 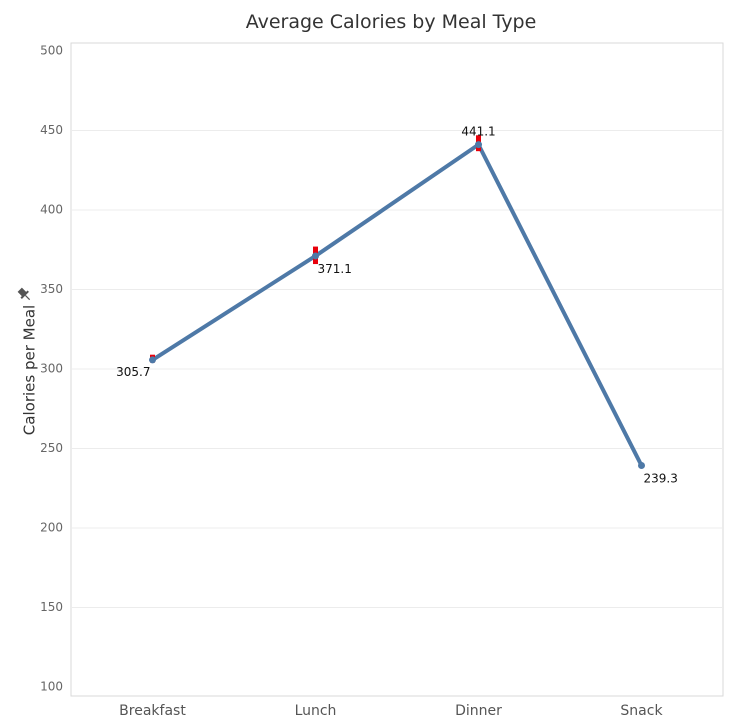 I want to click on y-tick-label: 450, so click(x=51, y=130).